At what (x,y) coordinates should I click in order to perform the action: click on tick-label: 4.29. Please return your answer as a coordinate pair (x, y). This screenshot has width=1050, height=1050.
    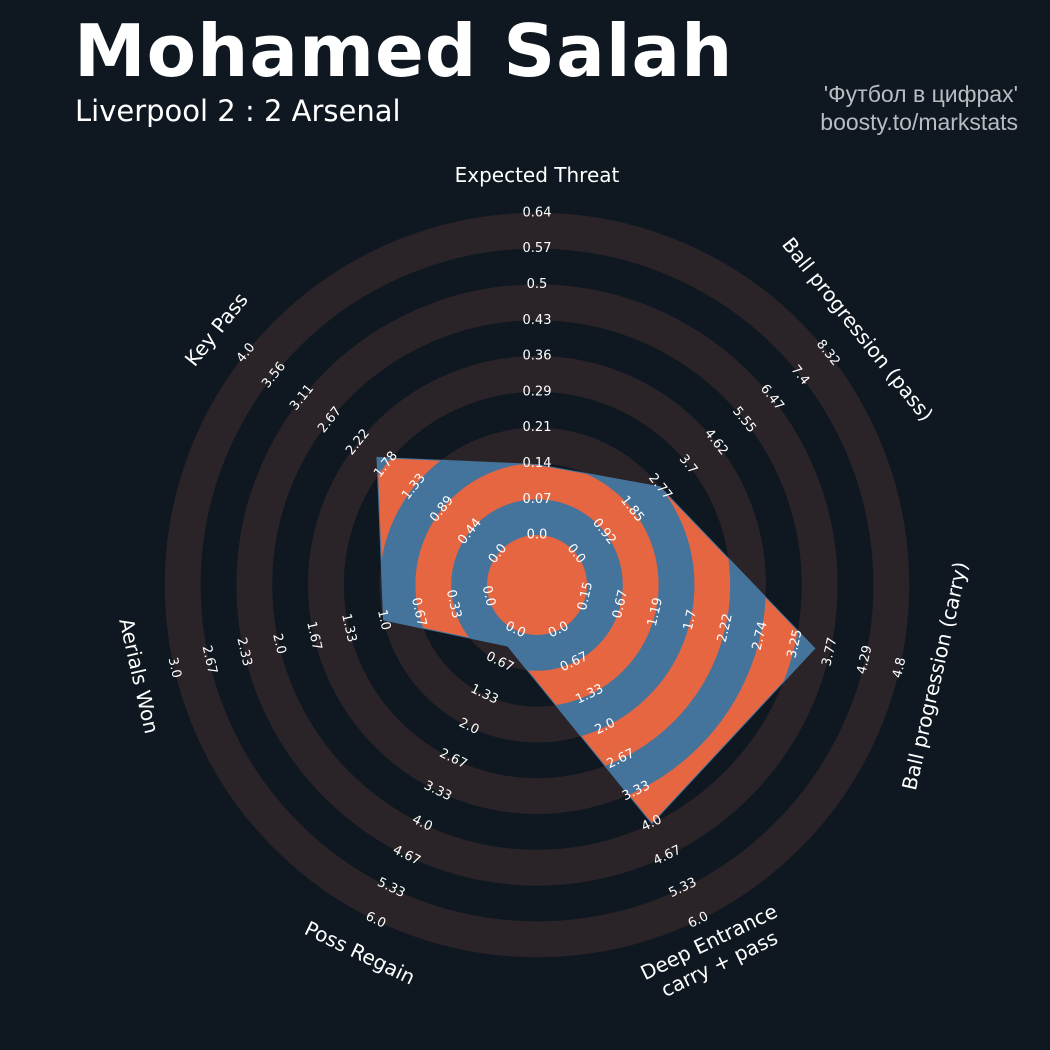
    Looking at the image, I should click on (864, 660).